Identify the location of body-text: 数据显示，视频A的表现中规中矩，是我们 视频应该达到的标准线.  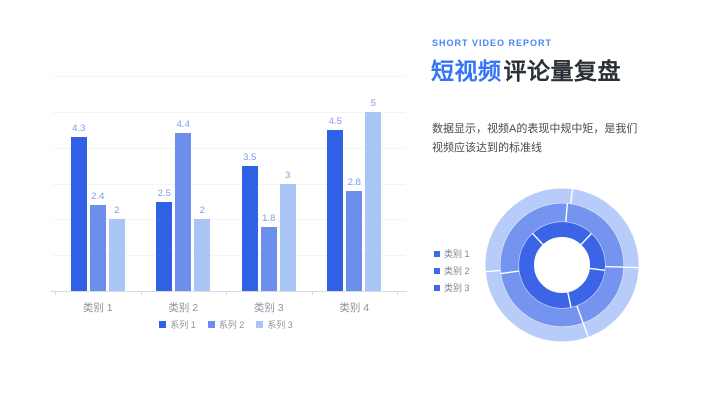
(535, 138).